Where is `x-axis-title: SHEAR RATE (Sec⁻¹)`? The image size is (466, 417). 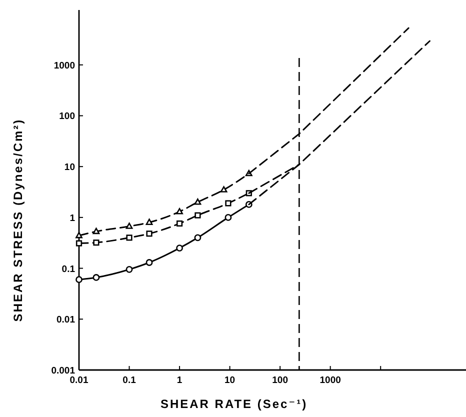 x-axis-title: SHEAR RATE (Sec⁻¹) is located at coordinates (234, 404).